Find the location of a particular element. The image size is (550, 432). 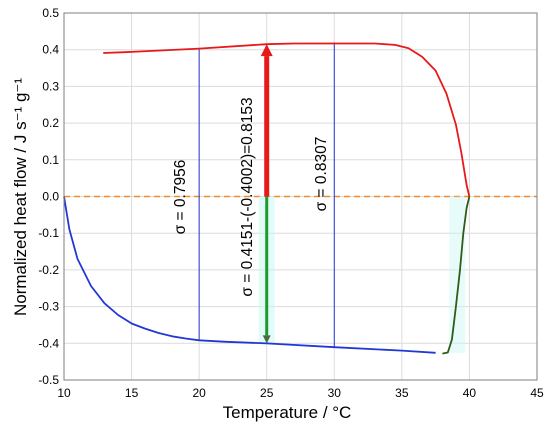

y-tick-label: -0.5 is located at coordinates (48, 380).